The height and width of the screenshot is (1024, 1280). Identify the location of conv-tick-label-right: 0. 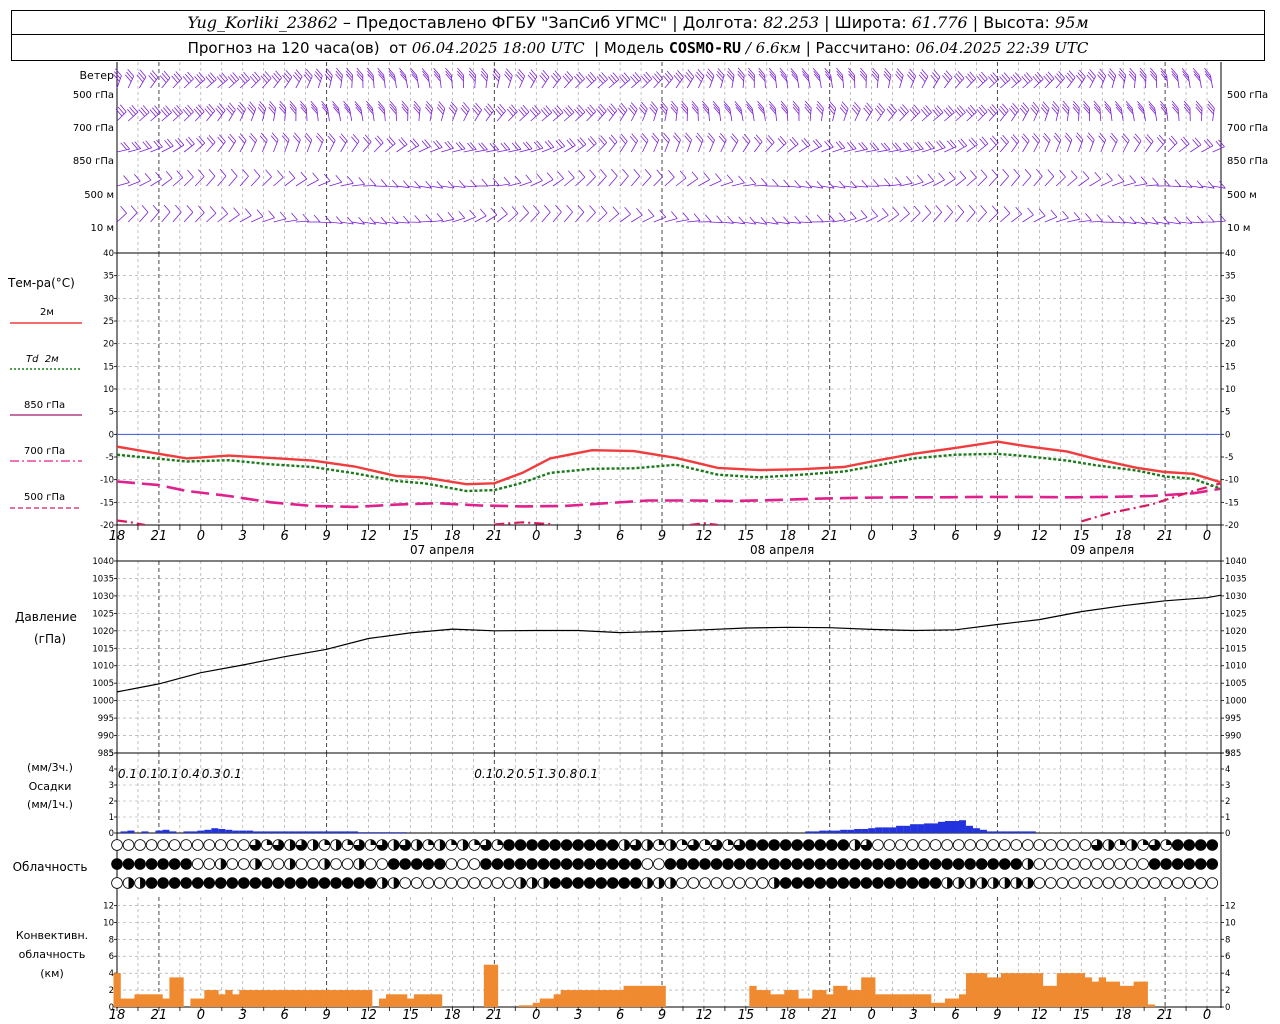
(1227, 1008).